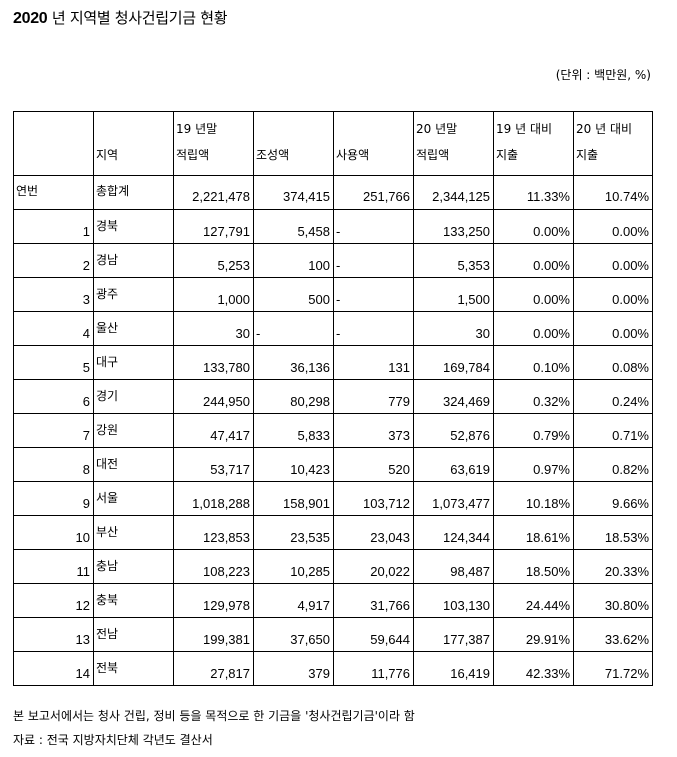 This screenshot has width=677, height=757. What do you see at coordinates (453, 294) in the screenshot?
I see `row-balance-20: 1,500` at bounding box center [453, 294].